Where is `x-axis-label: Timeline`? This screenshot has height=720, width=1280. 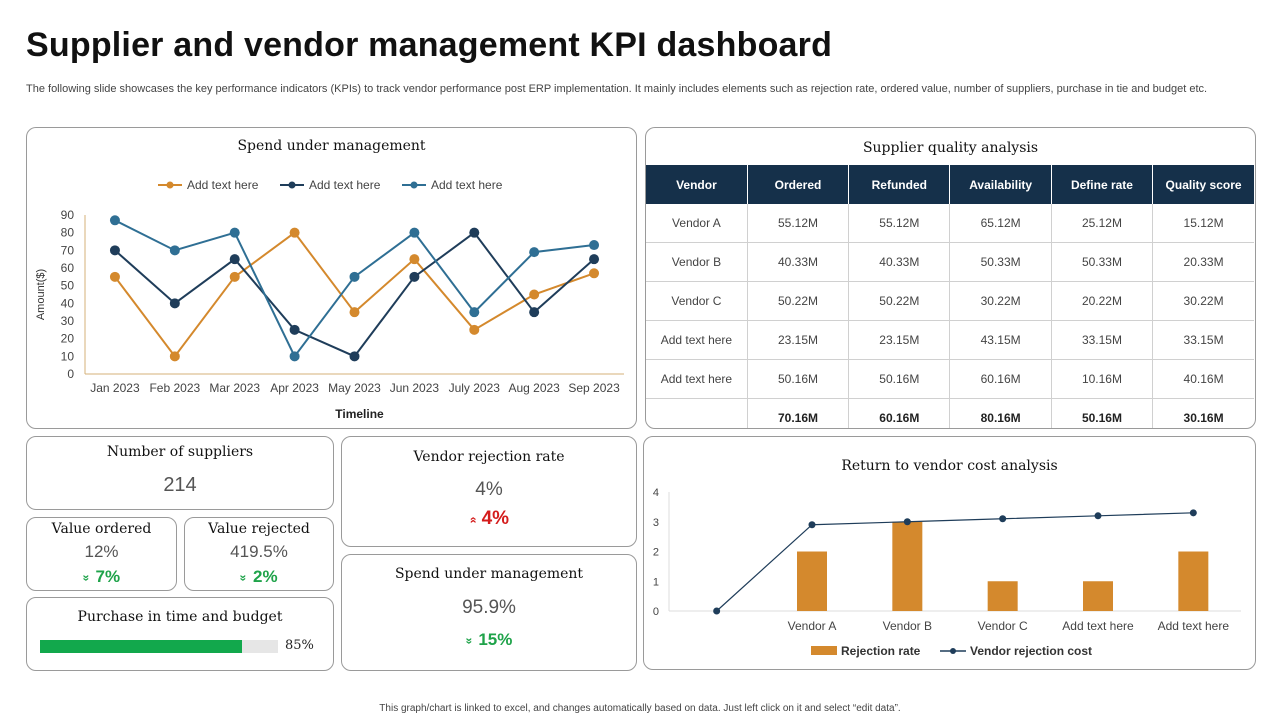
x-axis-label: Timeline is located at coordinates (359, 414).